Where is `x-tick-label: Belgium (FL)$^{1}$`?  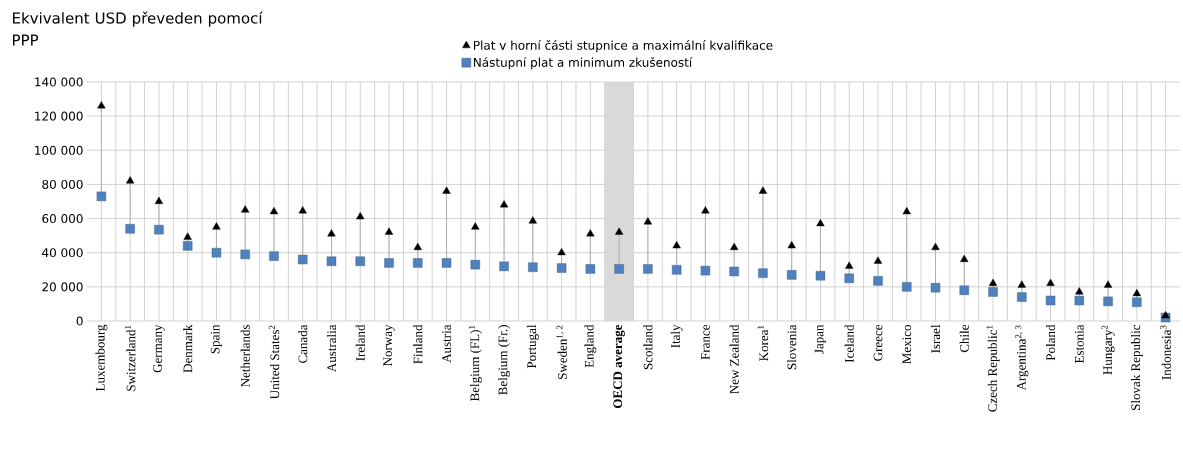
x-tick-label: Belgium (FL)$^{1}$ is located at coordinates (475, 363).